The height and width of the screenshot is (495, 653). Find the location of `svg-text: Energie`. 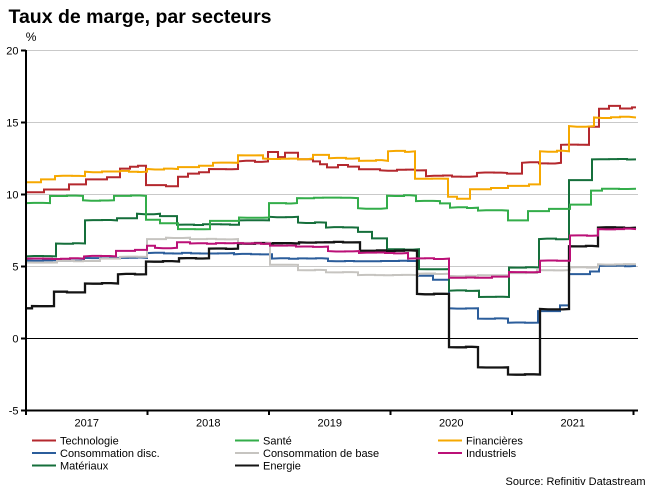

svg-text: Energie is located at coordinates (282, 467).